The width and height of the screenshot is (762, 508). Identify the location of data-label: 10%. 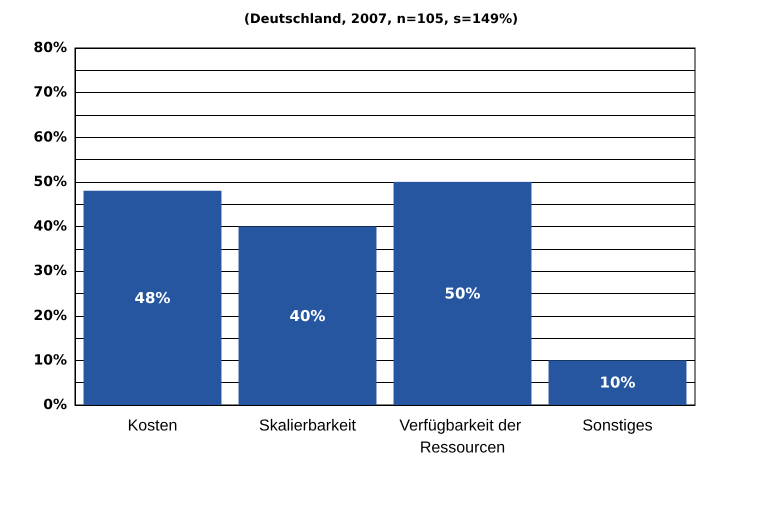
(618, 383).